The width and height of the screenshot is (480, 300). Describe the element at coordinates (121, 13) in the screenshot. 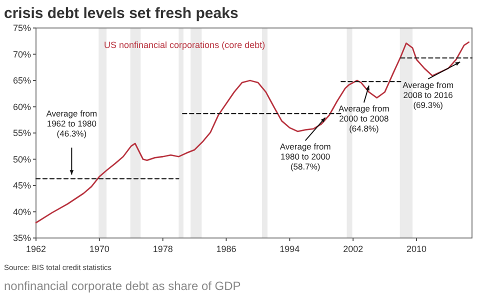

I see `chart-title: crisis debt levels set fresh peaks` at that location.